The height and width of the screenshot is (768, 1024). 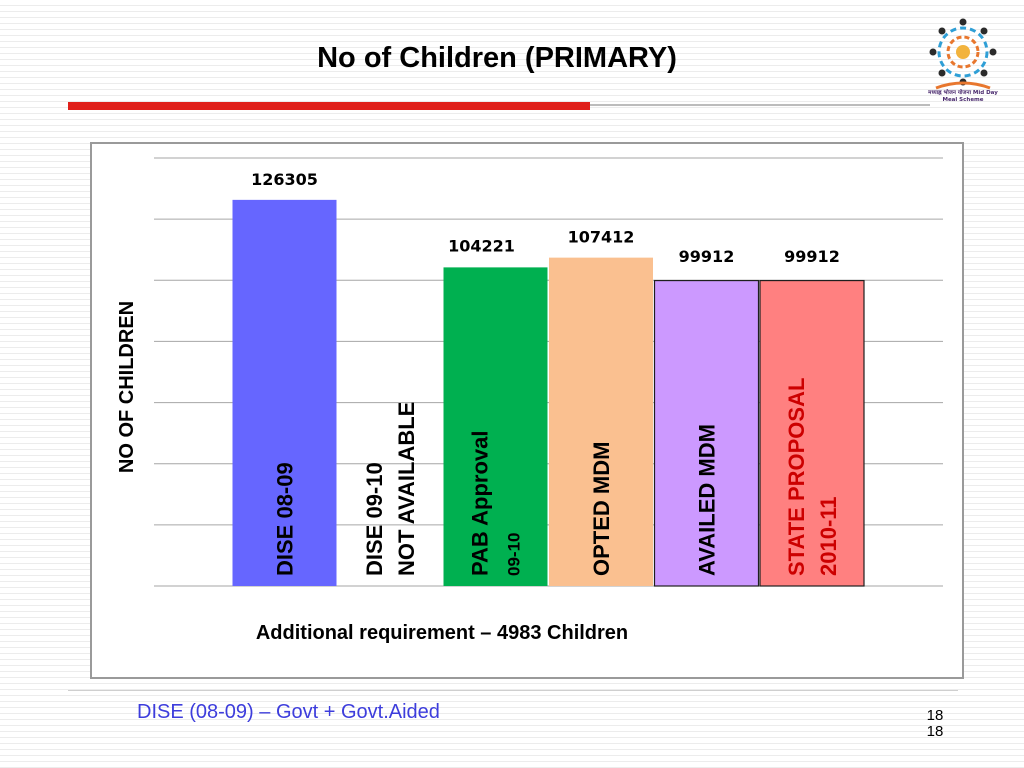 I want to click on category-label: PAB Approval, so click(x=480, y=503).